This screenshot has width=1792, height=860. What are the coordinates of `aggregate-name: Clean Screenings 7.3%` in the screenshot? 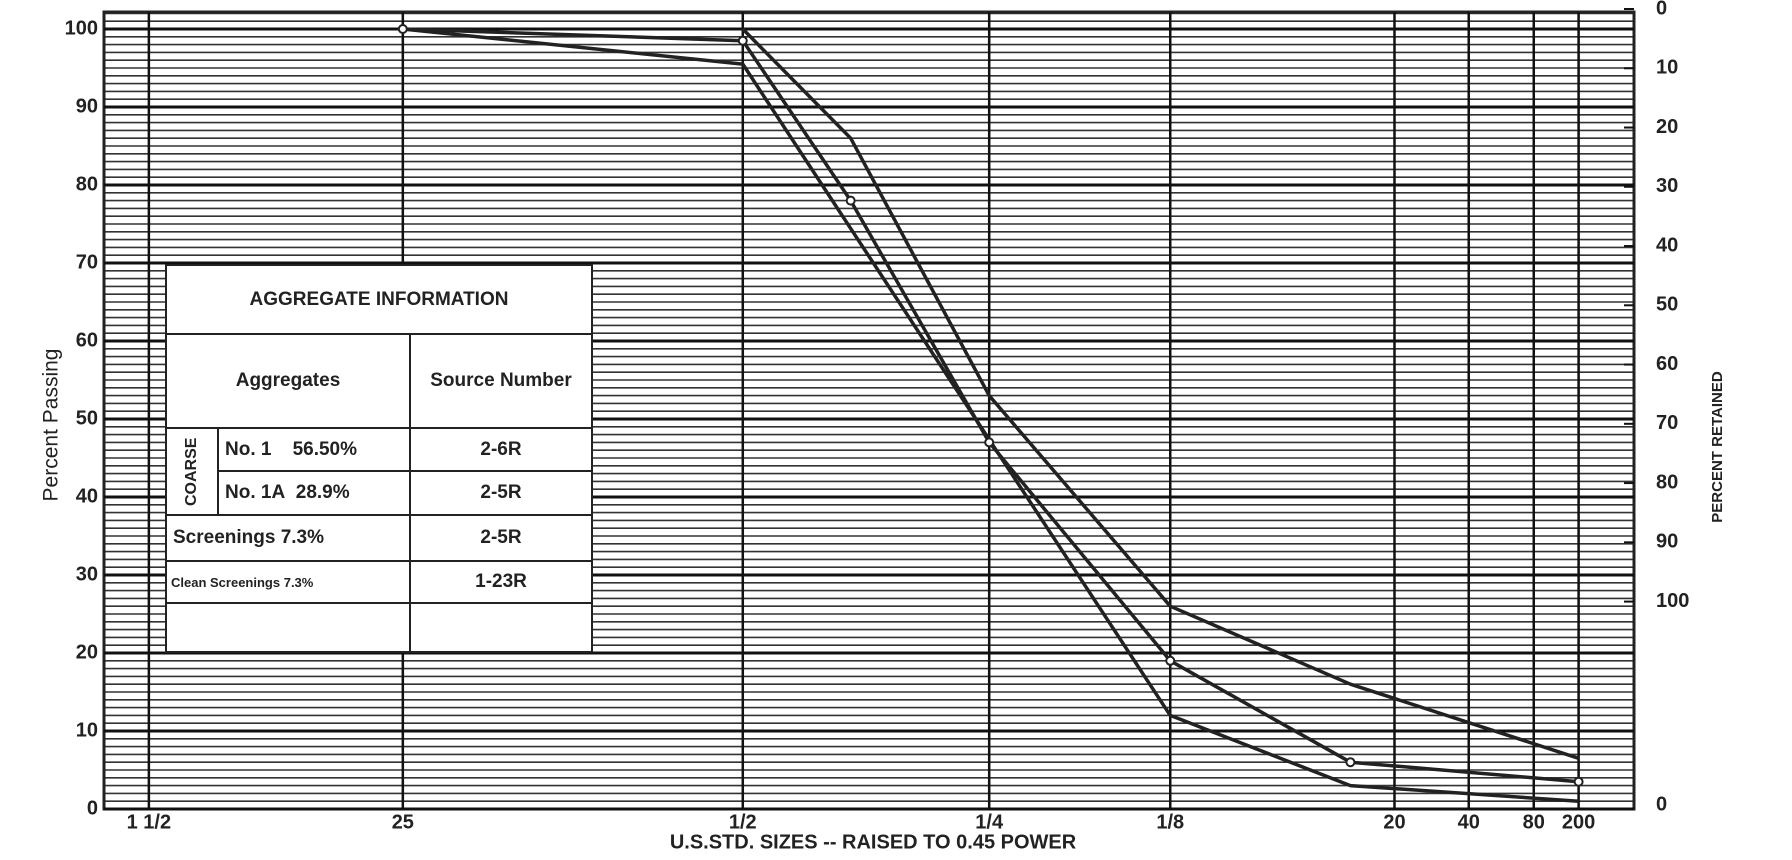 It's located at (288, 582).